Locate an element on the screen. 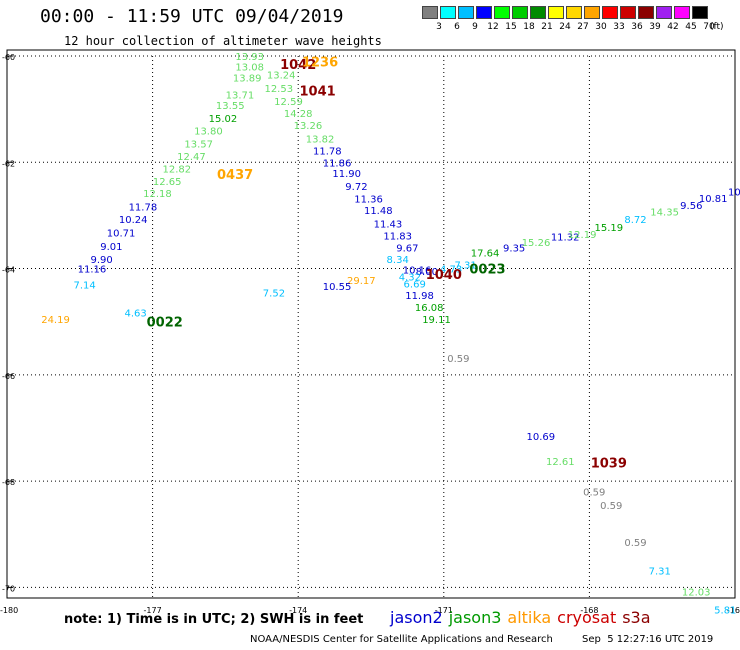 The width and height of the screenshot is (740, 650). wave-height-value: 24.19 is located at coordinates (55, 320).